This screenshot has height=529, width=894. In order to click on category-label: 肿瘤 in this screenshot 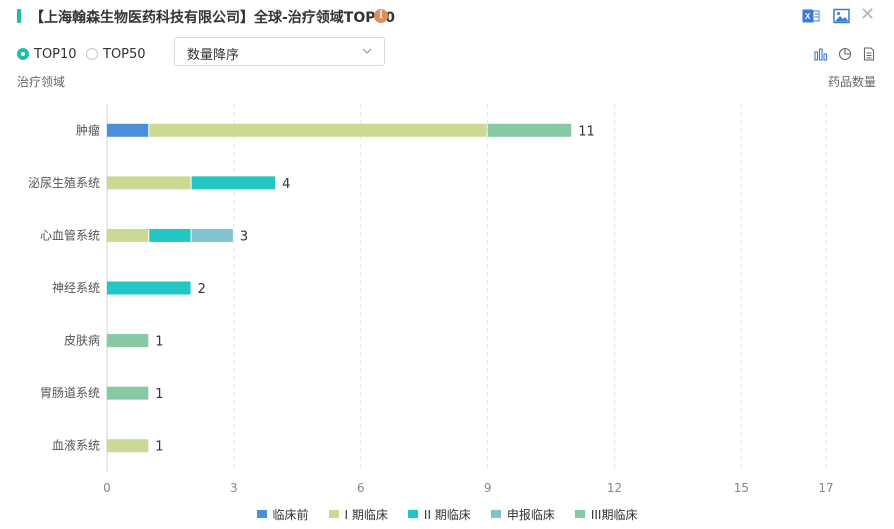, I will do `click(88, 129)`.